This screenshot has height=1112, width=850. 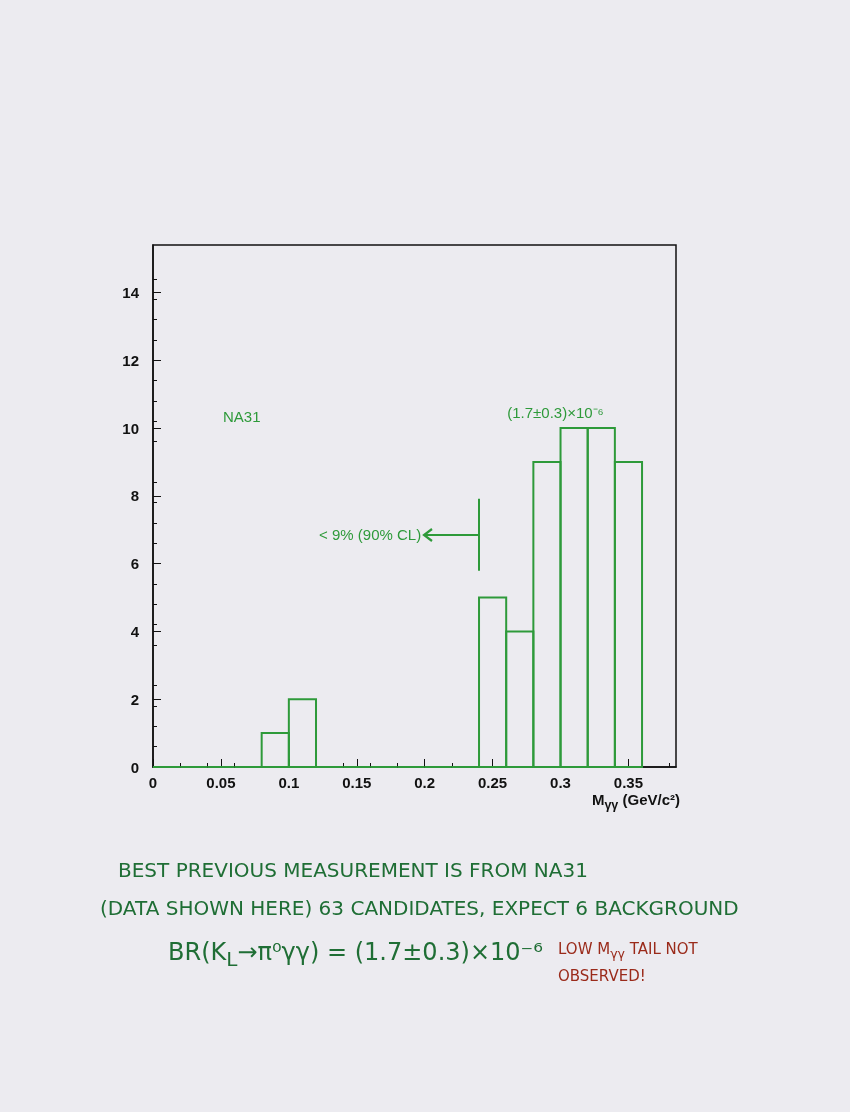 What do you see at coordinates (560, 782) in the screenshot?
I see `x-tick-label: 0.3` at bounding box center [560, 782].